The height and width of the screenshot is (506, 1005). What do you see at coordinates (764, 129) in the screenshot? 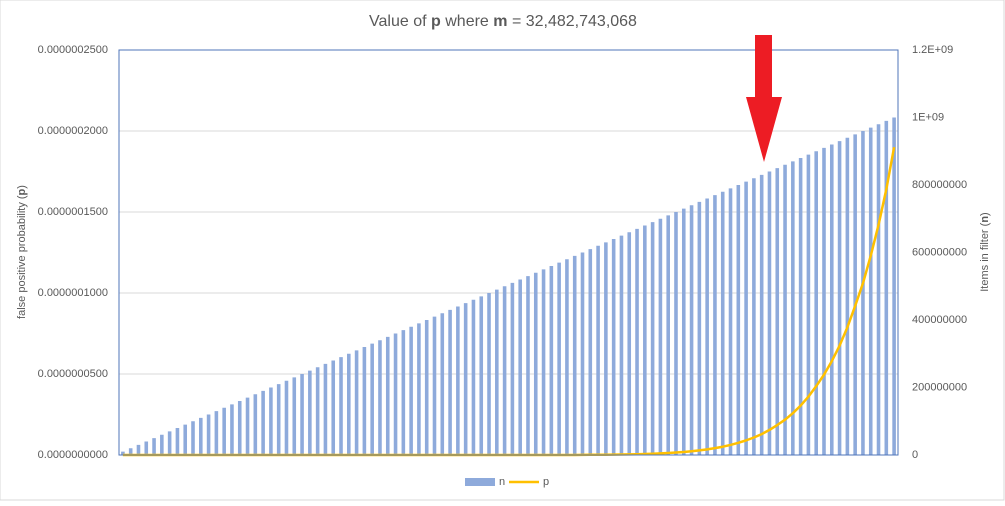
I see `arrow-head` at bounding box center [764, 129].